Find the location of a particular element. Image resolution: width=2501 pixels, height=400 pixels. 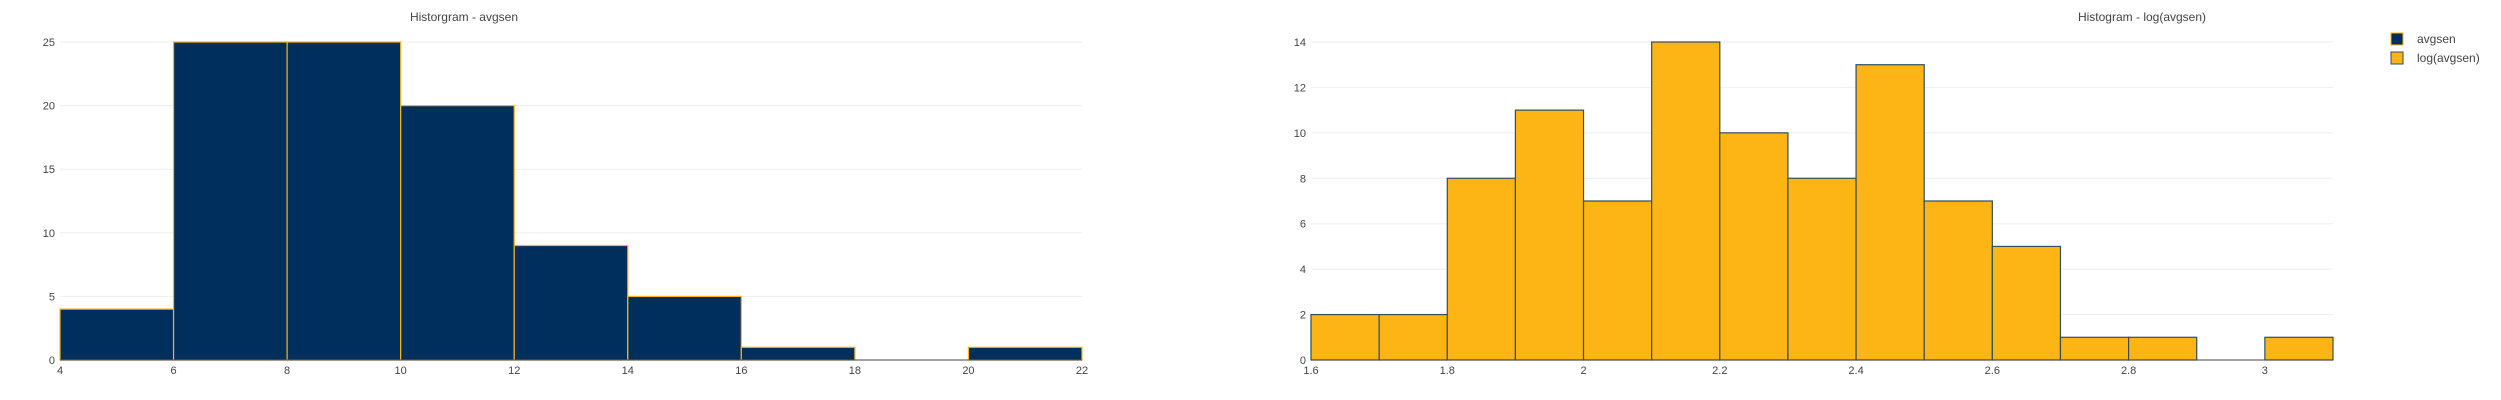

x-tick-label: 2.6 is located at coordinates (1992, 371).